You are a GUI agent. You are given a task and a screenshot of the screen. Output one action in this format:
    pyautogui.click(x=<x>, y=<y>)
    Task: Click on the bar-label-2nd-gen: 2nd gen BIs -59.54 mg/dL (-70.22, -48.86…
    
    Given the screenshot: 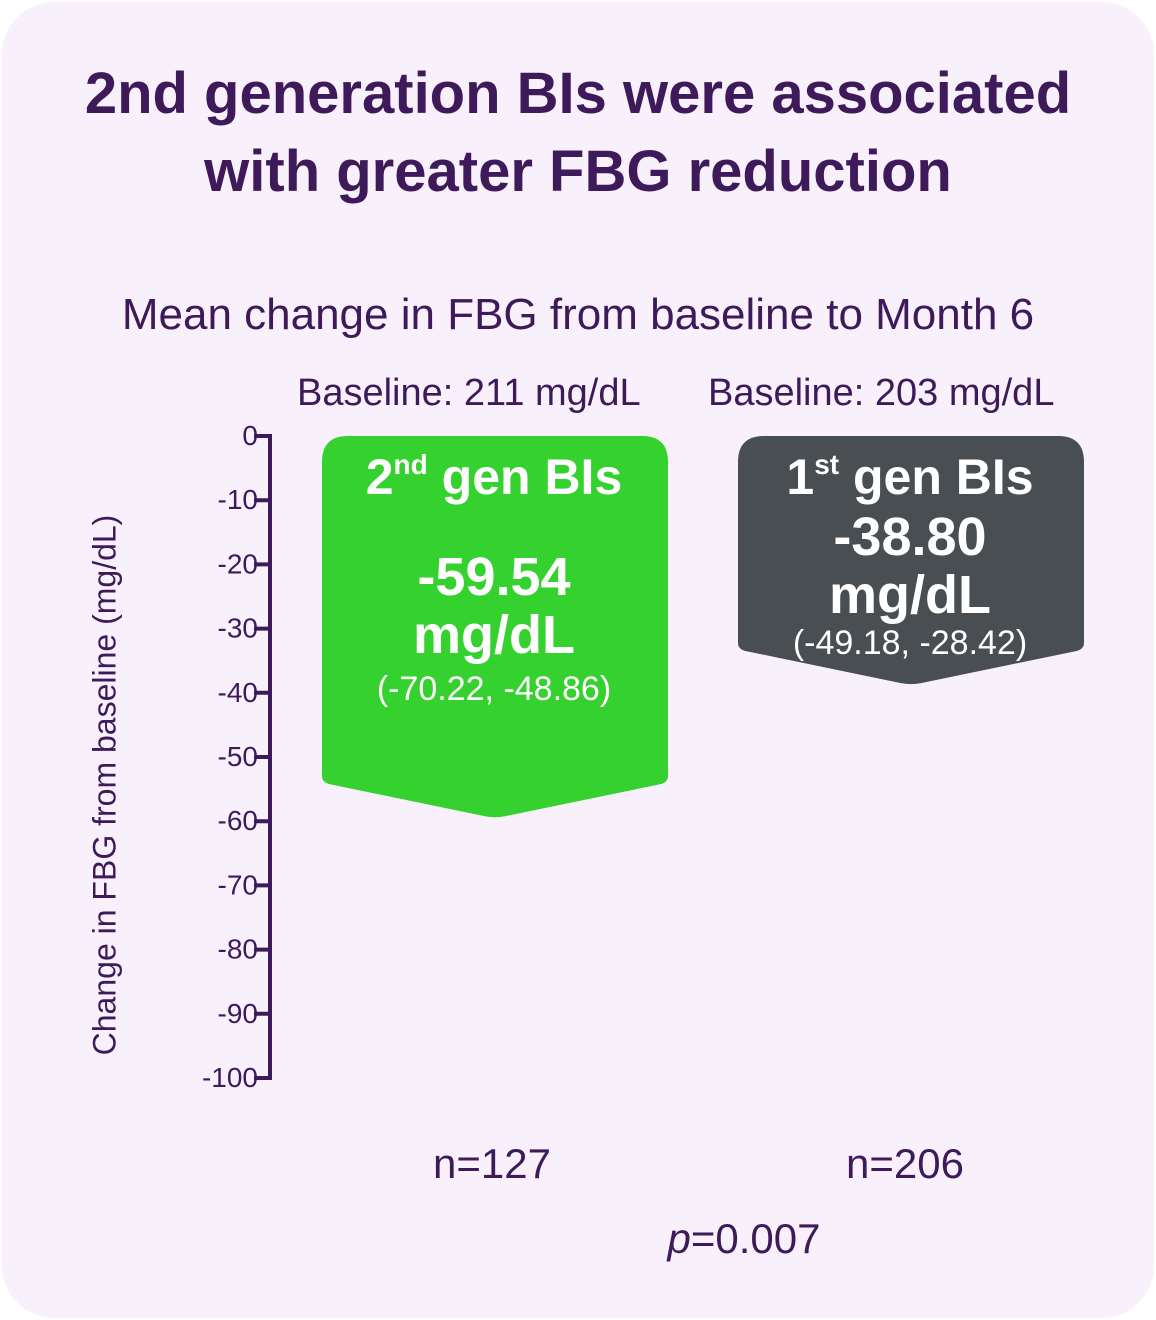 What is the action you would take?
    pyautogui.click(x=494, y=578)
    